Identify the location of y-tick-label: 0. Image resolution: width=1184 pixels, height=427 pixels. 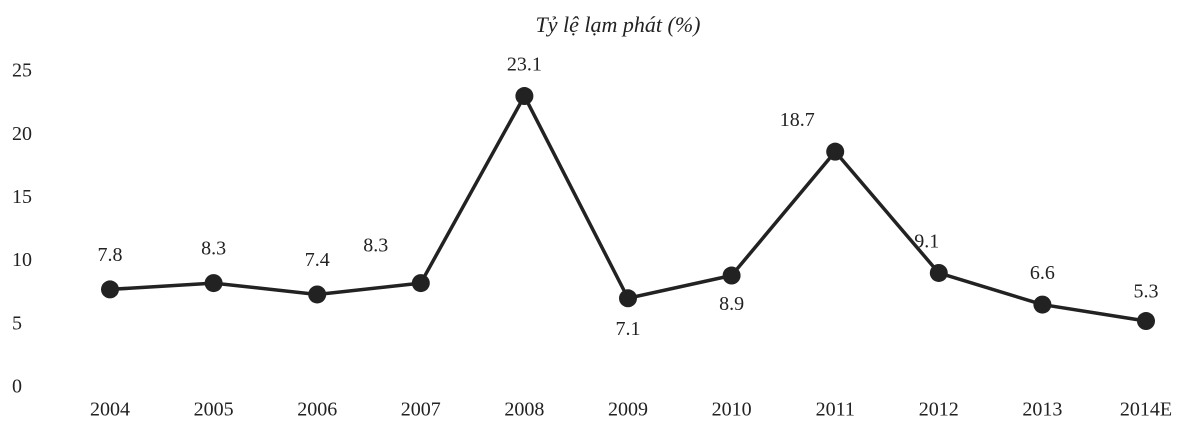
(17, 387).